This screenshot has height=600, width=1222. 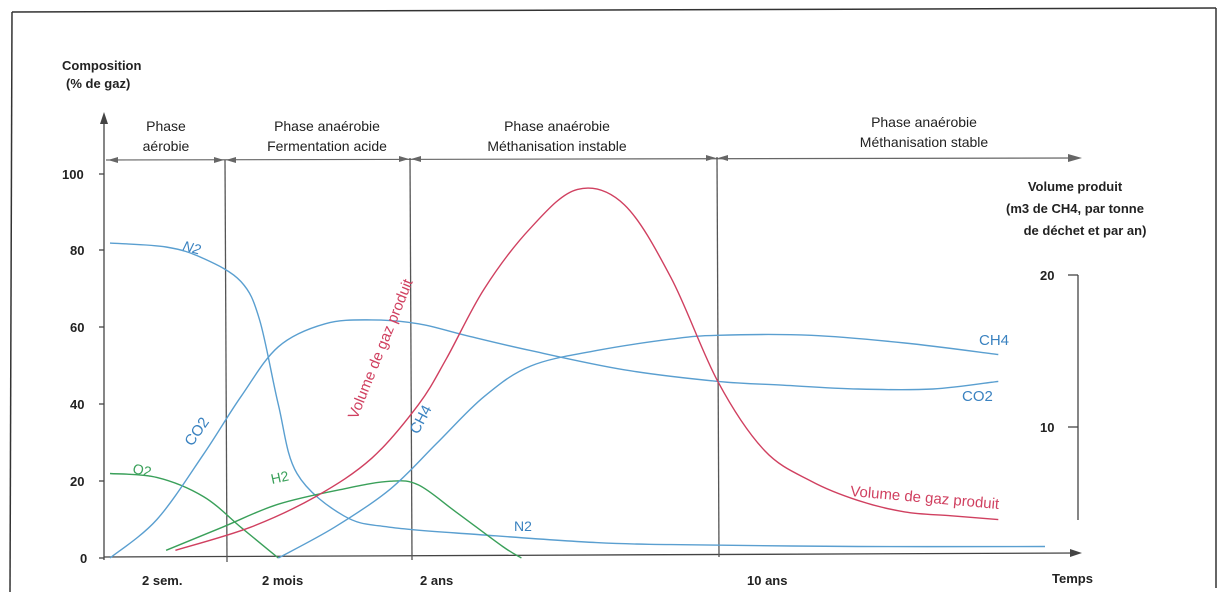 What do you see at coordinates (1085, 230) in the screenshot?
I see `y2-axis-title-line3: de déchet et par an)` at bounding box center [1085, 230].